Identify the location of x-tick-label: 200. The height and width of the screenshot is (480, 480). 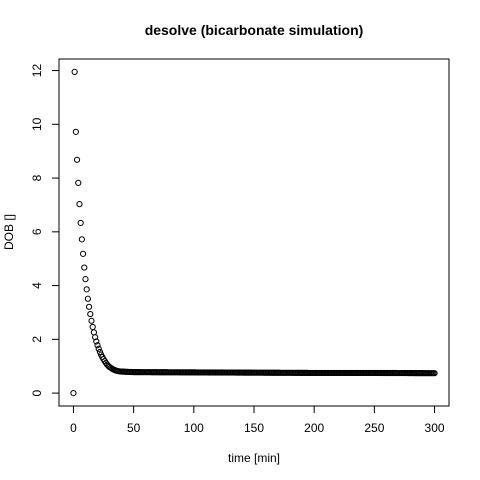
(314, 428).